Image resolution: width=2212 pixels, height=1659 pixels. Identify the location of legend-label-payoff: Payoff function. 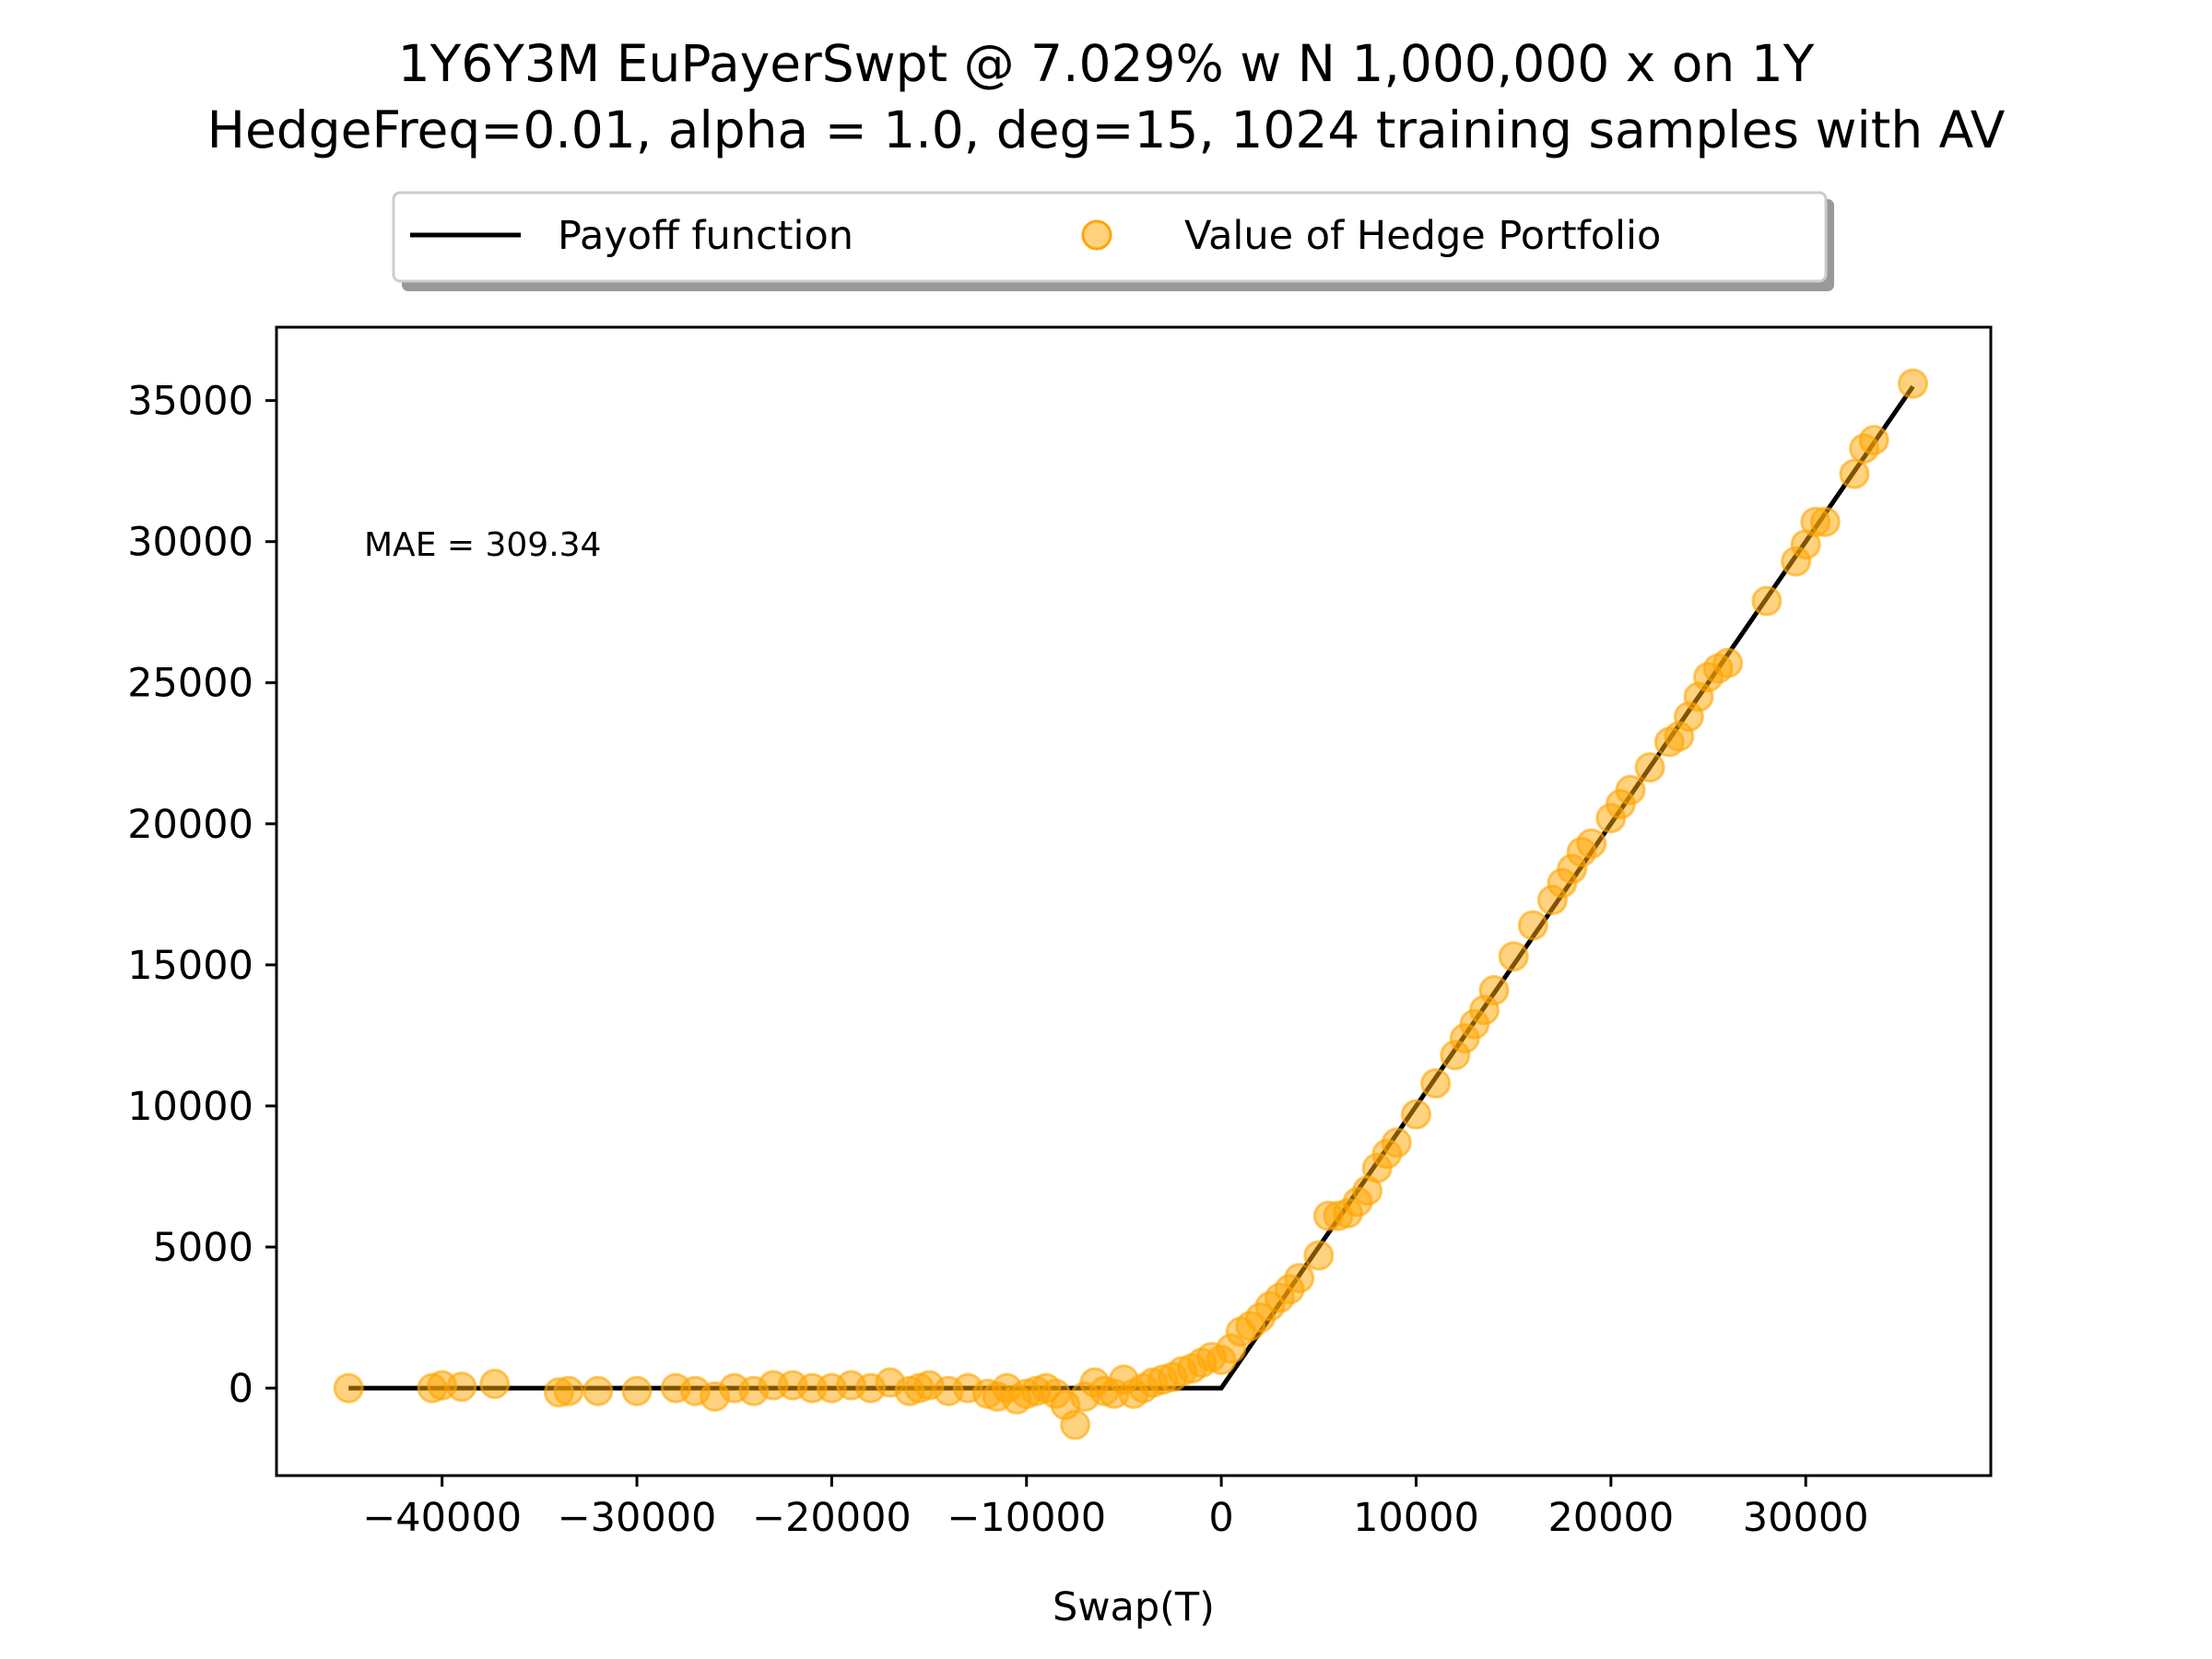
(705, 236).